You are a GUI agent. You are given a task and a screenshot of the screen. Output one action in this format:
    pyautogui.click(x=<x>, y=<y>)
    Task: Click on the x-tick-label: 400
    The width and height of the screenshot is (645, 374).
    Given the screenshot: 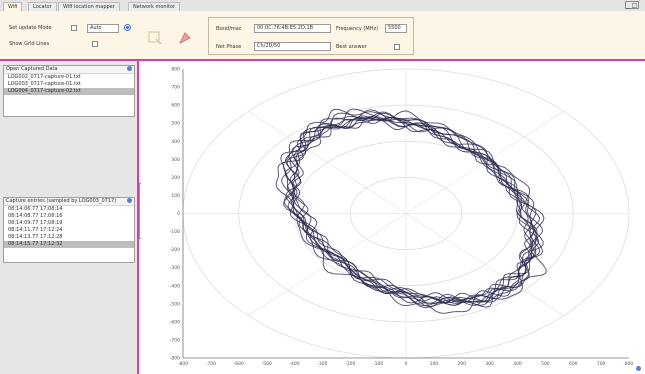 What is the action you would take?
    pyautogui.click(x=517, y=364)
    